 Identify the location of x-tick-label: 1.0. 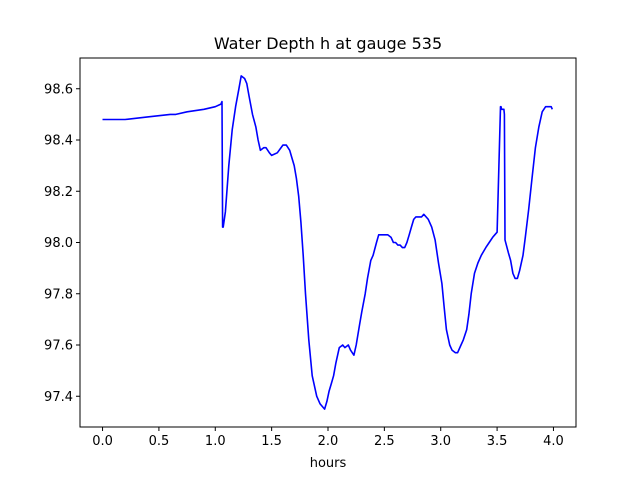
(215, 441).